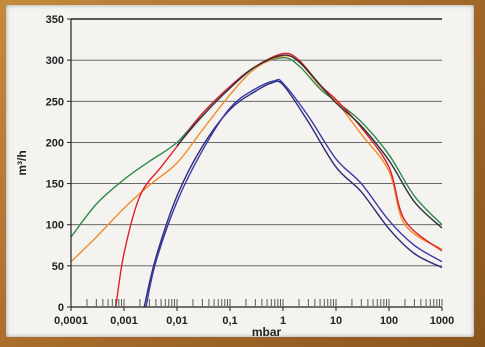  What do you see at coordinates (442, 321) in the screenshot?
I see `x-tick-label: 1000` at bounding box center [442, 321].